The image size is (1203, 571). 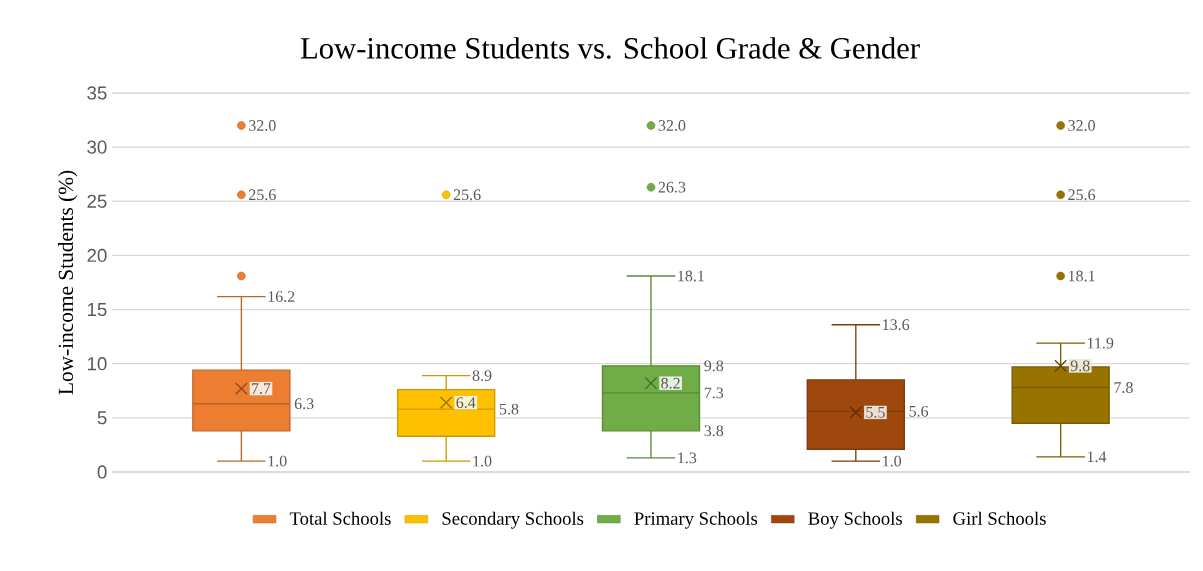 I want to click on y-tick-label: 25, so click(x=97, y=201).